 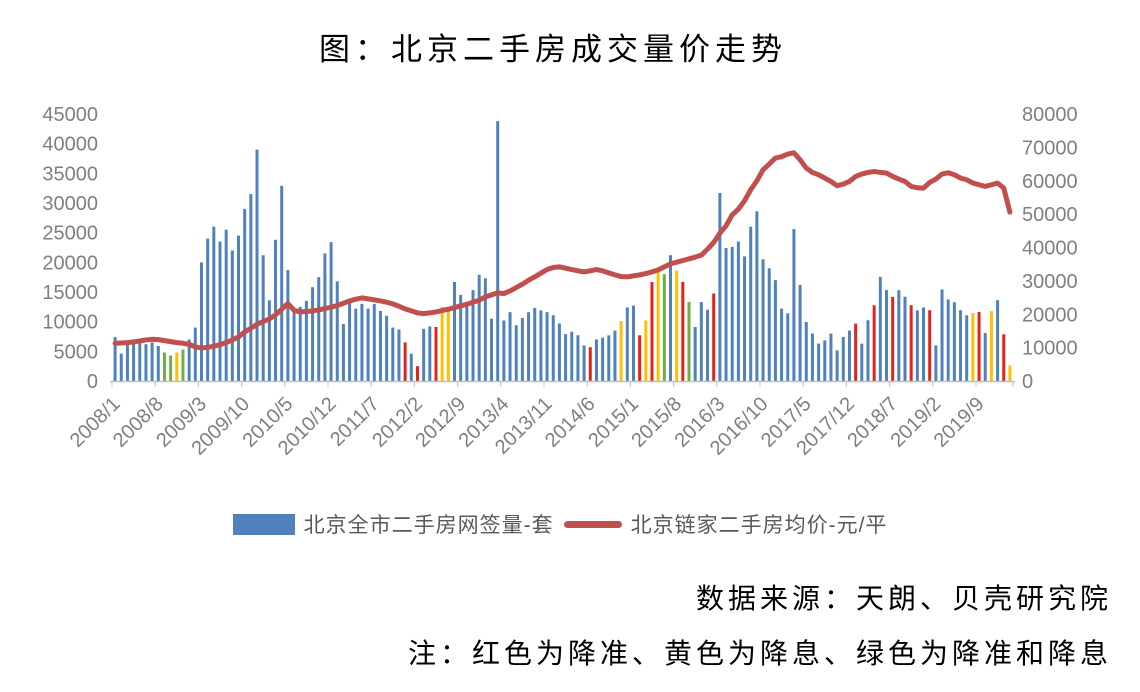 What do you see at coordinates (70, 234) in the screenshot?
I see `left-axis-label: 25000` at bounding box center [70, 234].